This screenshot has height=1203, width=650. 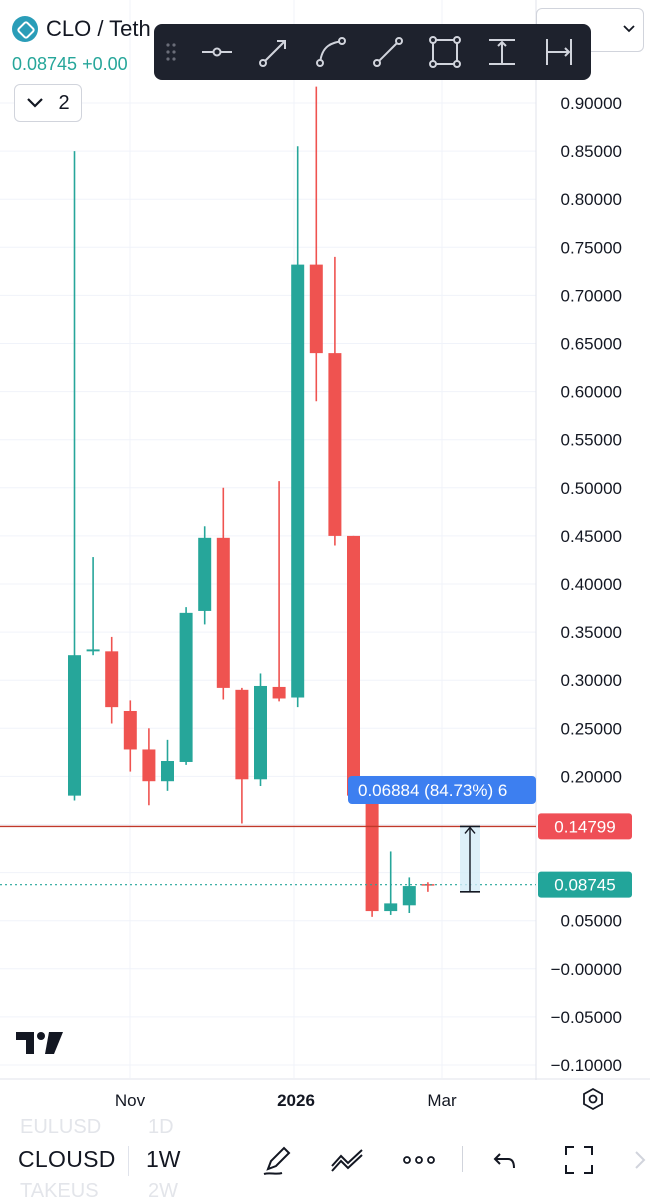 I want to click on chevron-down-icon, so click(x=629, y=29).